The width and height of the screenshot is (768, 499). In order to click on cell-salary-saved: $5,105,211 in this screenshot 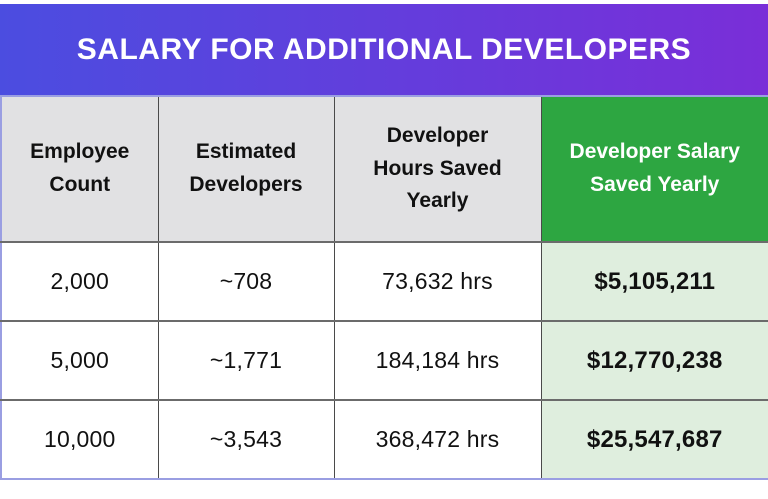, I will do `click(654, 281)`.